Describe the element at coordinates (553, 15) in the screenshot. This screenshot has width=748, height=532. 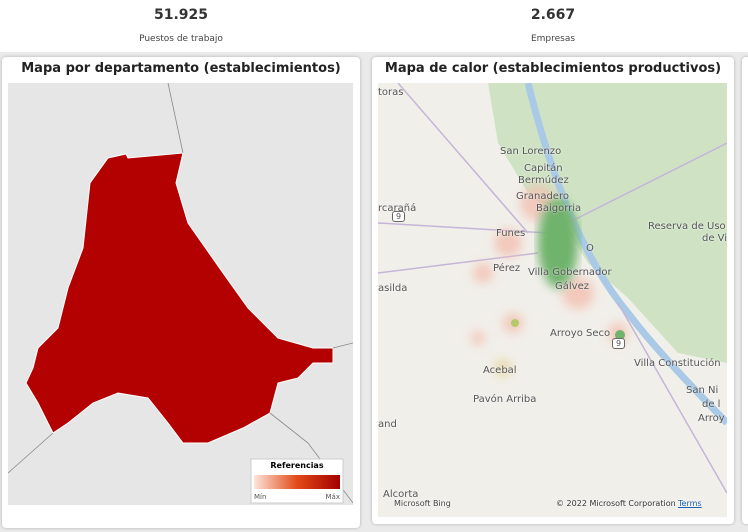
I see `kpi-value: 2.667` at that location.